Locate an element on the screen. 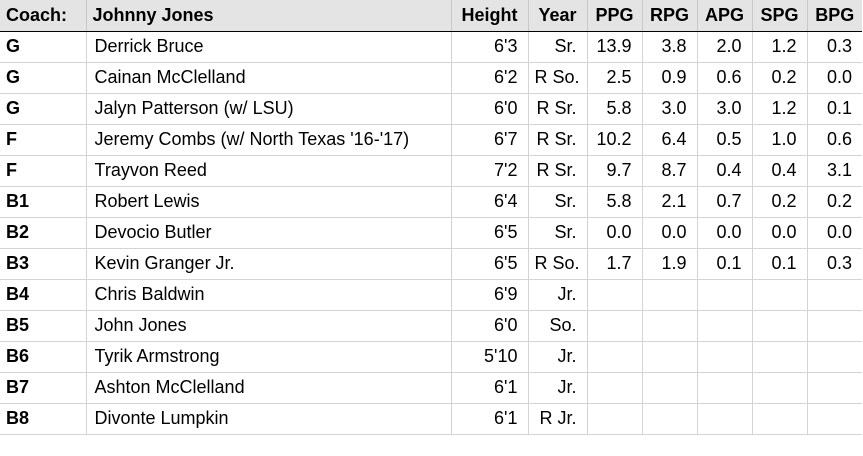 This screenshot has width=863, height=456. player-name-cell: Ashton McClelland is located at coordinates (269, 388).